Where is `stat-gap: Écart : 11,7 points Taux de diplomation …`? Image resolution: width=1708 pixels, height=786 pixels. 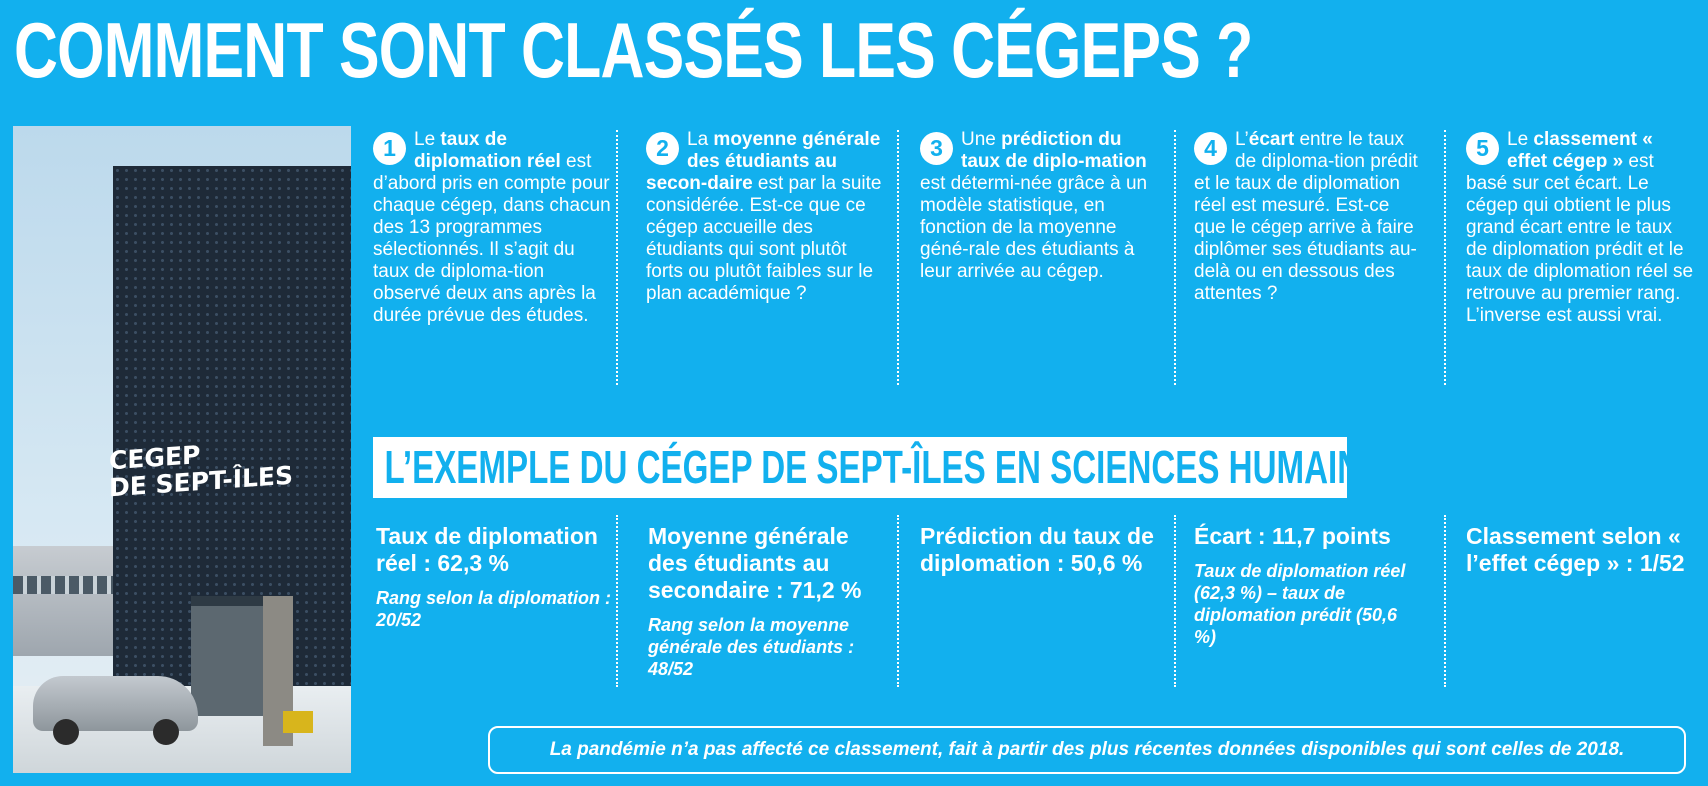 stat-gap: Écart : 11,7 points Taux de diplomation … is located at coordinates (1309, 585).